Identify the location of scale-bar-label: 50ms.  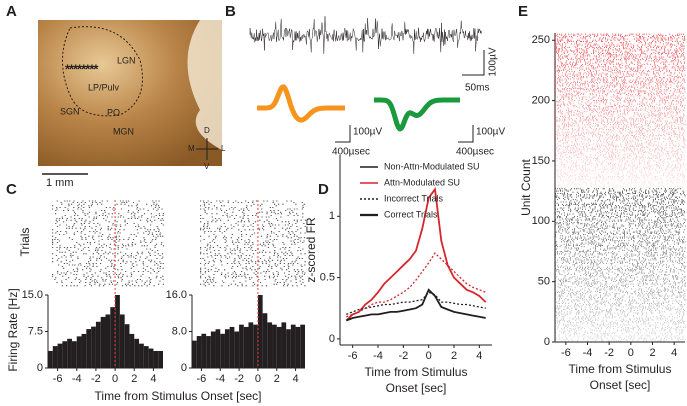
(477, 88).